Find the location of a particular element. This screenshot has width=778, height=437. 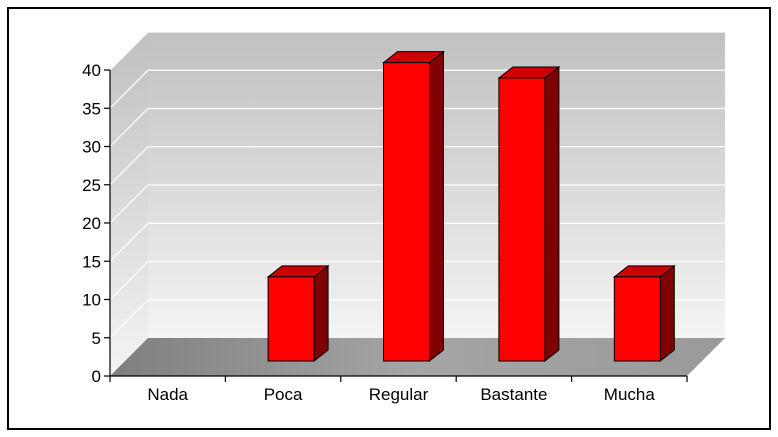

y-tick-label: 30 is located at coordinates (91, 147).